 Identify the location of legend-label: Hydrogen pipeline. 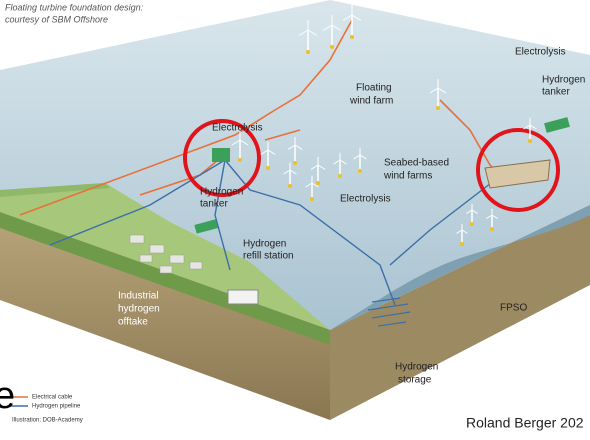
(56, 407).